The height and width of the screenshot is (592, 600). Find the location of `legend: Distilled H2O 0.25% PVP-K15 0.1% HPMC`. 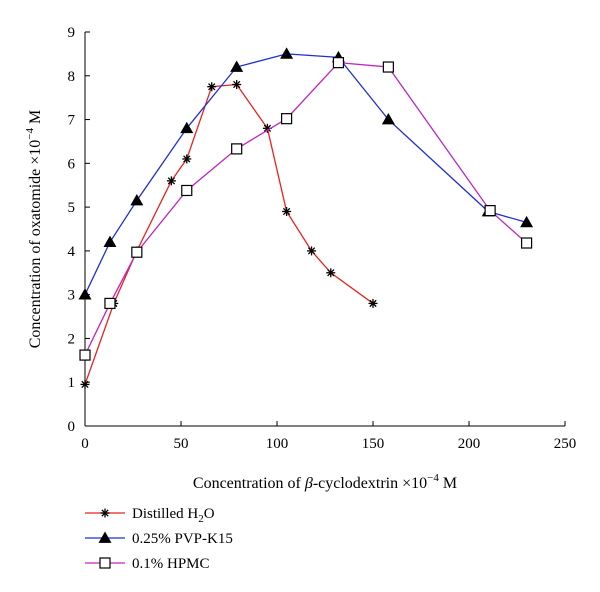

legend: Distilled H2O 0.25% PVP-K15 0.1% HPMC is located at coordinates (159, 539).